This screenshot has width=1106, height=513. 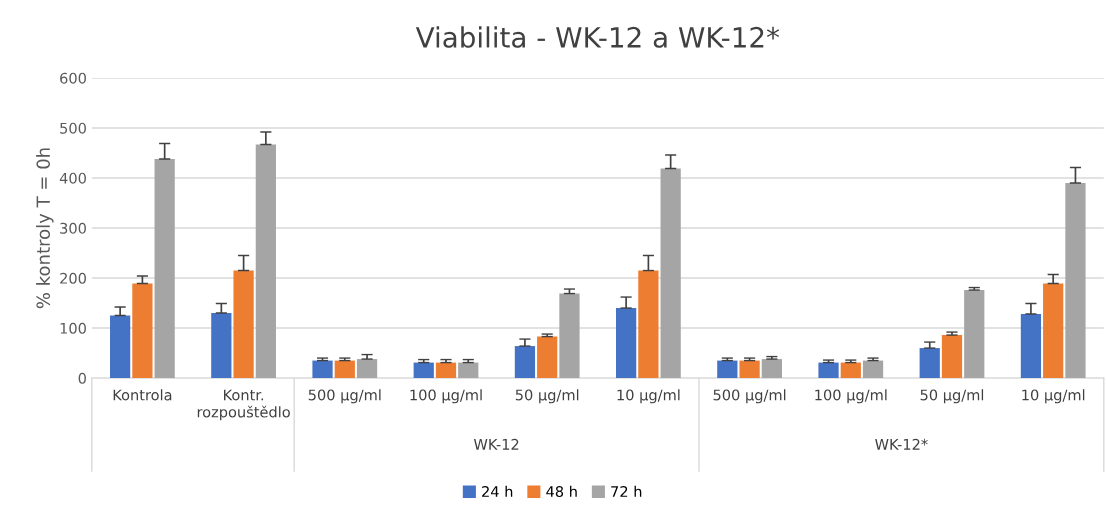 What do you see at coordinates (73, 228) in the screenshot?
I see `y-tick-label: 300` at bounding box center [73, 228].